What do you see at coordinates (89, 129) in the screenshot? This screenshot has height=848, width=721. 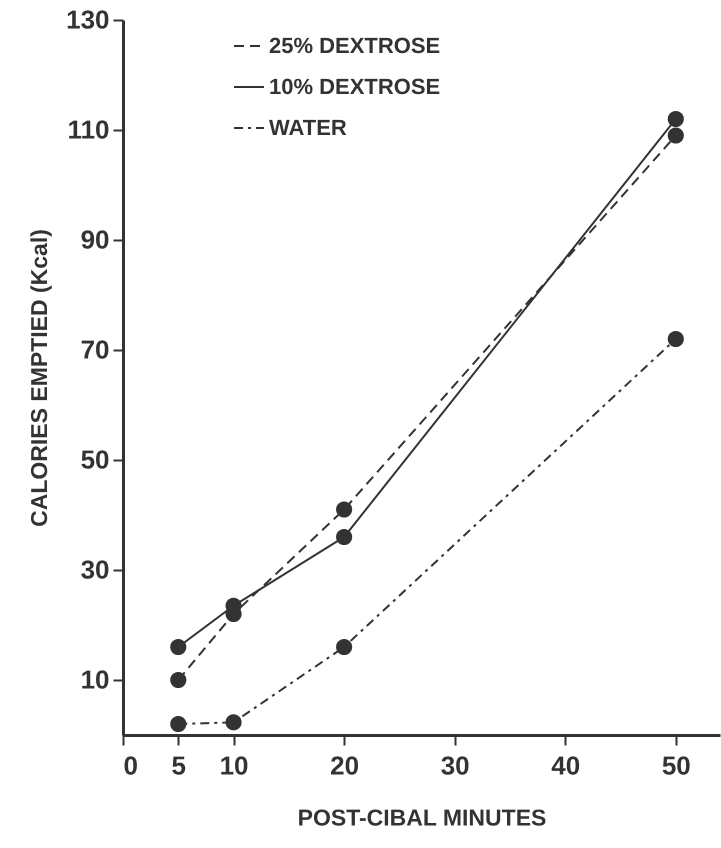 I see `y-tick-label: 110` at bounding box center [89, 129].